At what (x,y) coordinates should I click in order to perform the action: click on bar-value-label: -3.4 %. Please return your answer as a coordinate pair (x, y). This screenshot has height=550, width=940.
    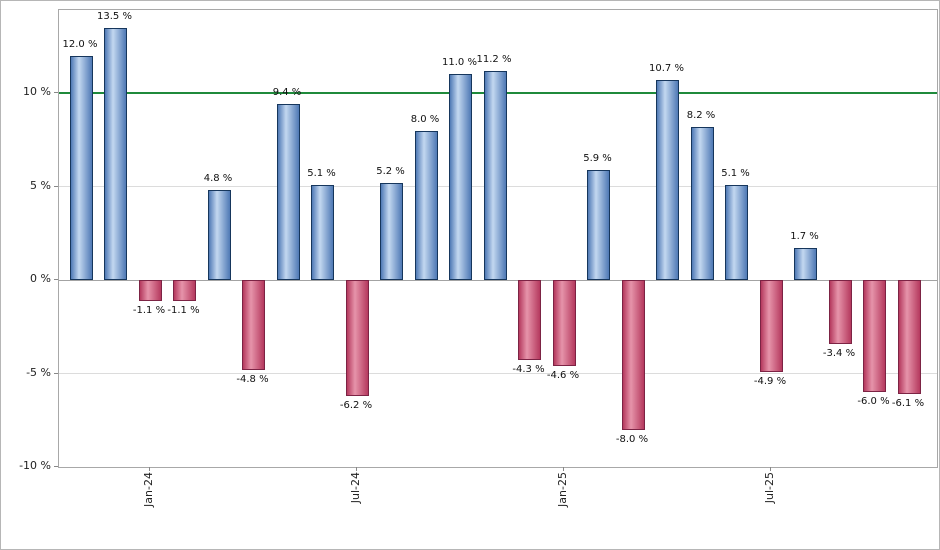
    Looking at the image, I should click on (839, 353).